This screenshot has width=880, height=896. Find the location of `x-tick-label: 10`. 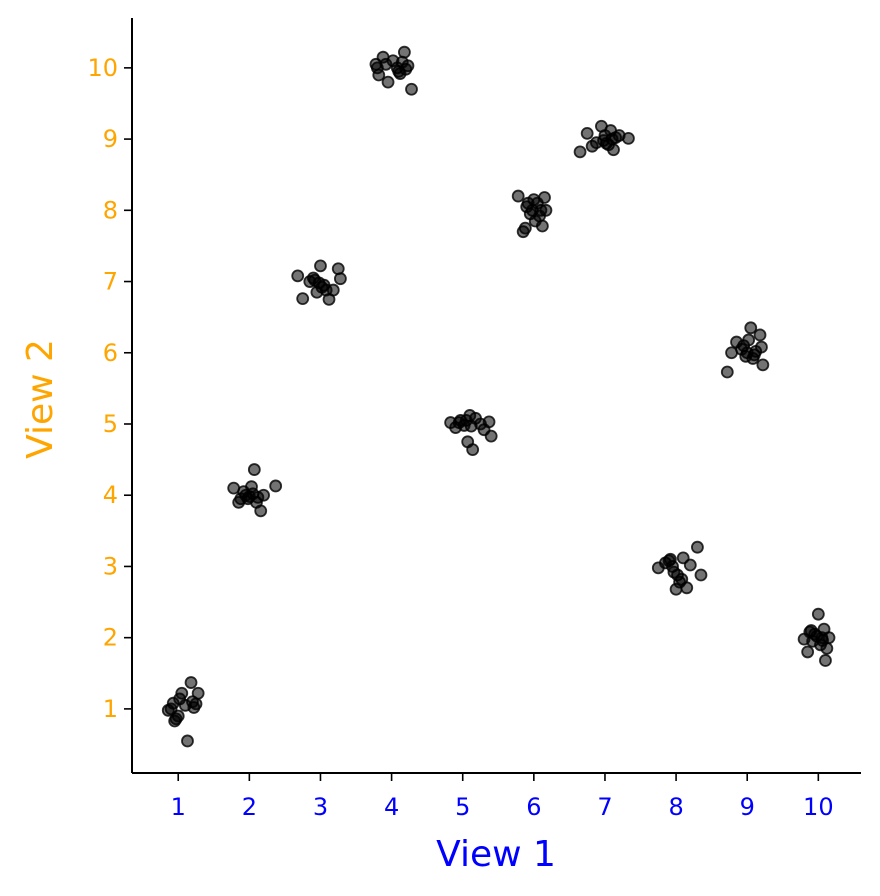

x-tick-label: 10 is located at coordinates (818, 807).